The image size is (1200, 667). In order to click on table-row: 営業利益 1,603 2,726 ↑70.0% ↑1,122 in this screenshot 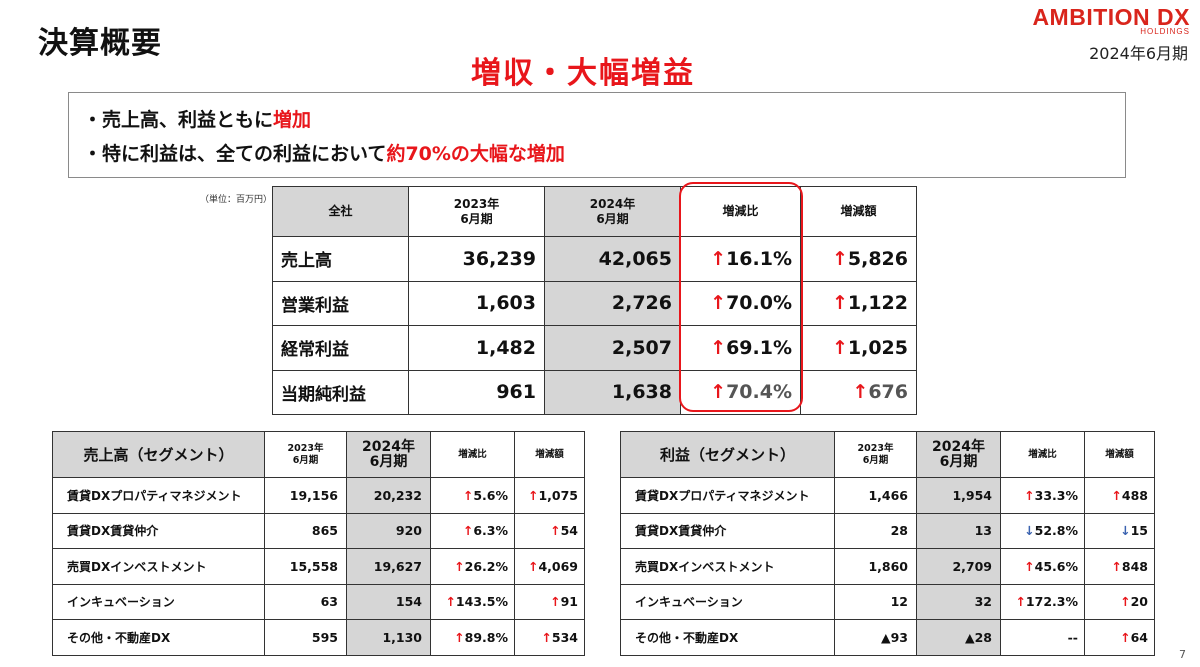, I will do `click(594, 303)`.